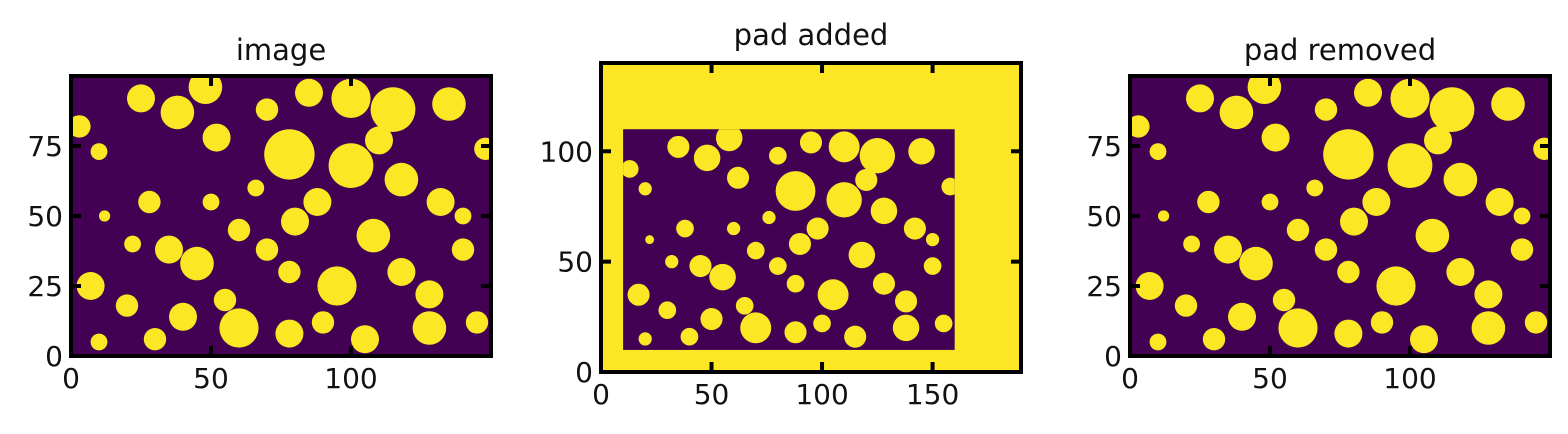 This screenshot has height=434, width=1568. Describe the element at coordinates (811, 35) in the screenshot. I see `panel-pad-added-title: pad added` at that location.